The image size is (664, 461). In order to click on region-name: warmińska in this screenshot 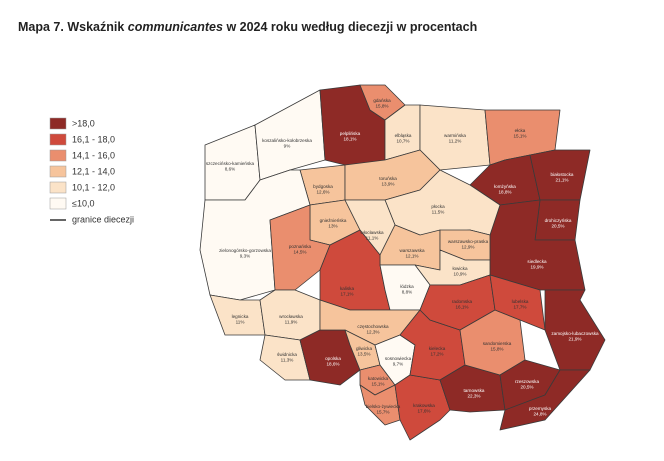, I will do `click(455, 135)`.